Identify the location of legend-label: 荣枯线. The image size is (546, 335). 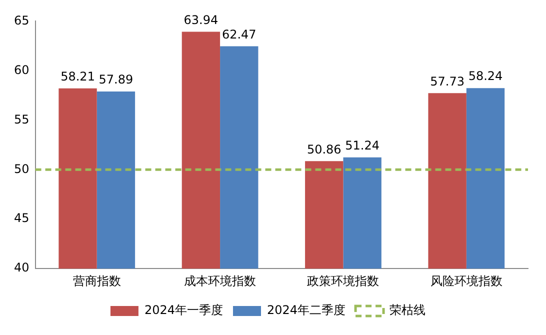
(408, 310).